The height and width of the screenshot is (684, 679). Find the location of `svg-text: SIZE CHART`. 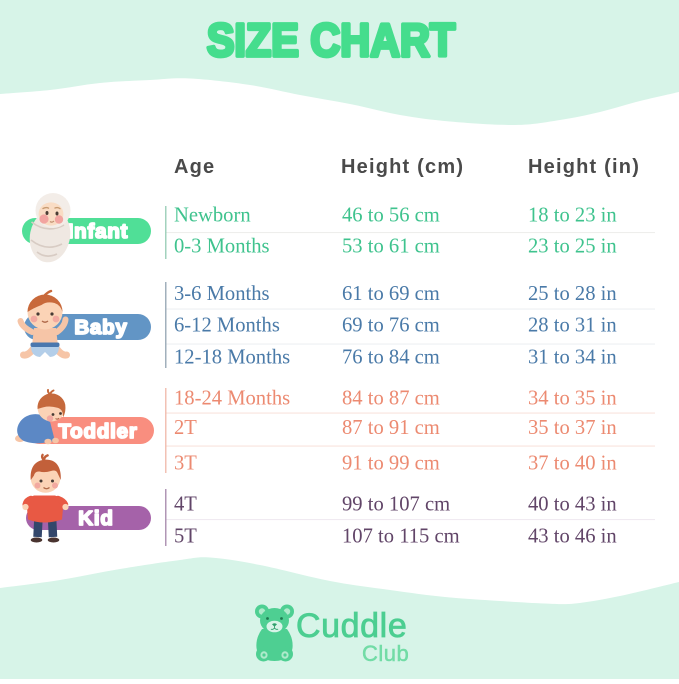

svg-text: SIZE CHART is located at coordinates (331, 41).